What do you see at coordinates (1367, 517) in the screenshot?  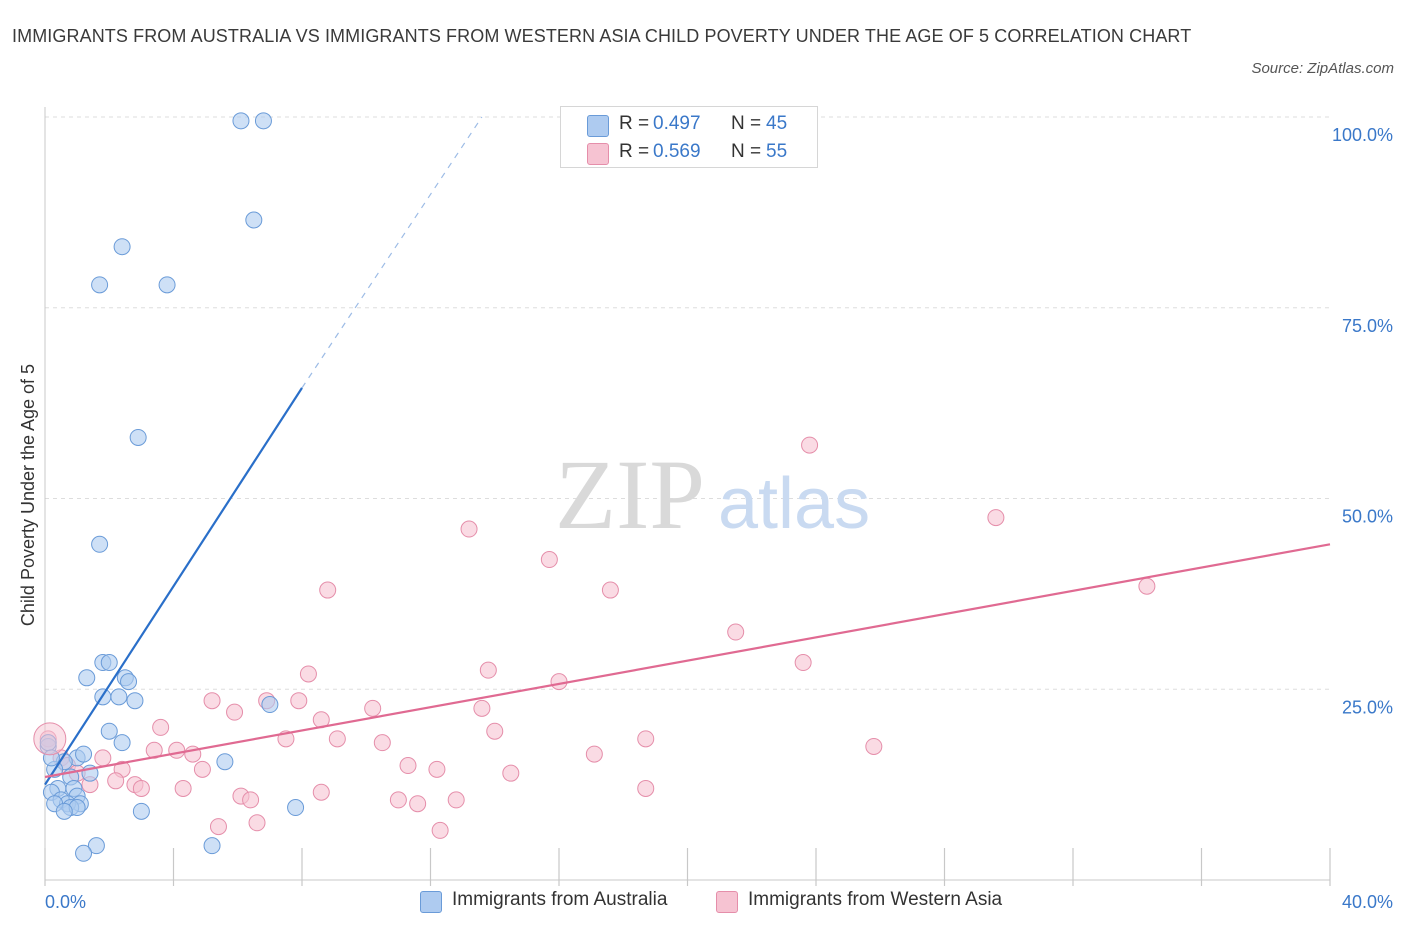 I see `y-tick-label: 50.0%` at bounding box center [1367, 517].